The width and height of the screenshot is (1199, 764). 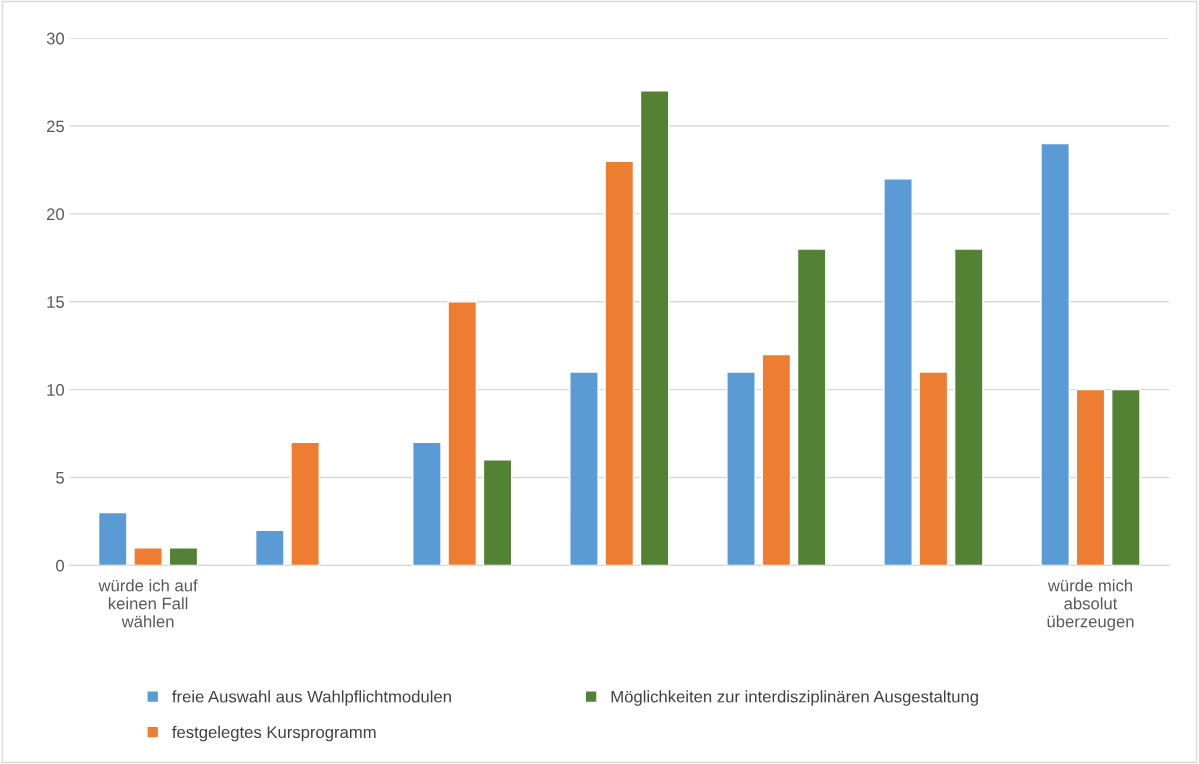 What do you see at coordinates (55, 126) in the screenshot?
I see `y-tick-label: 25` at bounding box center [55, 126].